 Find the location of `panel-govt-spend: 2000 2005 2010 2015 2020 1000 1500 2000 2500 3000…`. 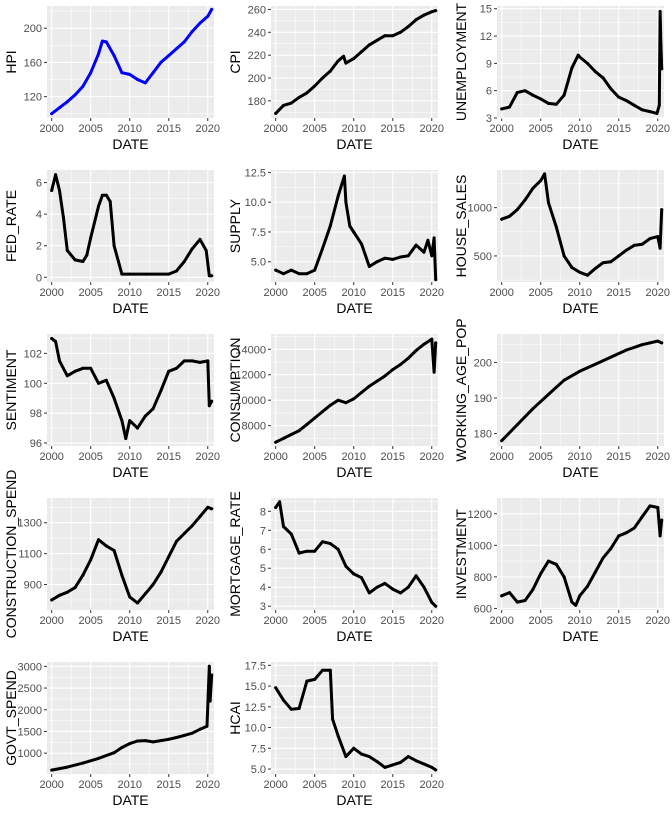

panel-govt-spend: 2000 2005 2010 2015 2020 1000 1500 2000 2500 3000… is located at coordinates (111, 734).